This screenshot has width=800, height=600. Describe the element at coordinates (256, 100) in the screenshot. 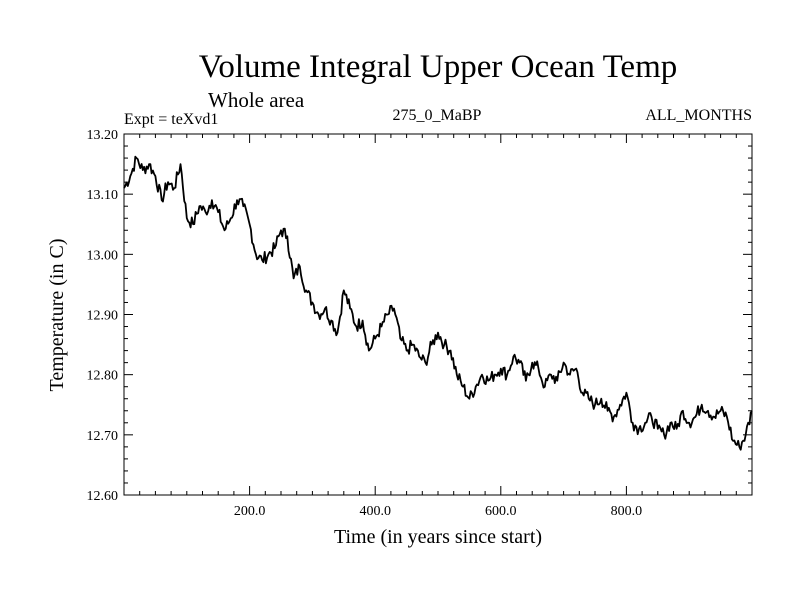

I see `chart-subtitle: Whole area` at that location.